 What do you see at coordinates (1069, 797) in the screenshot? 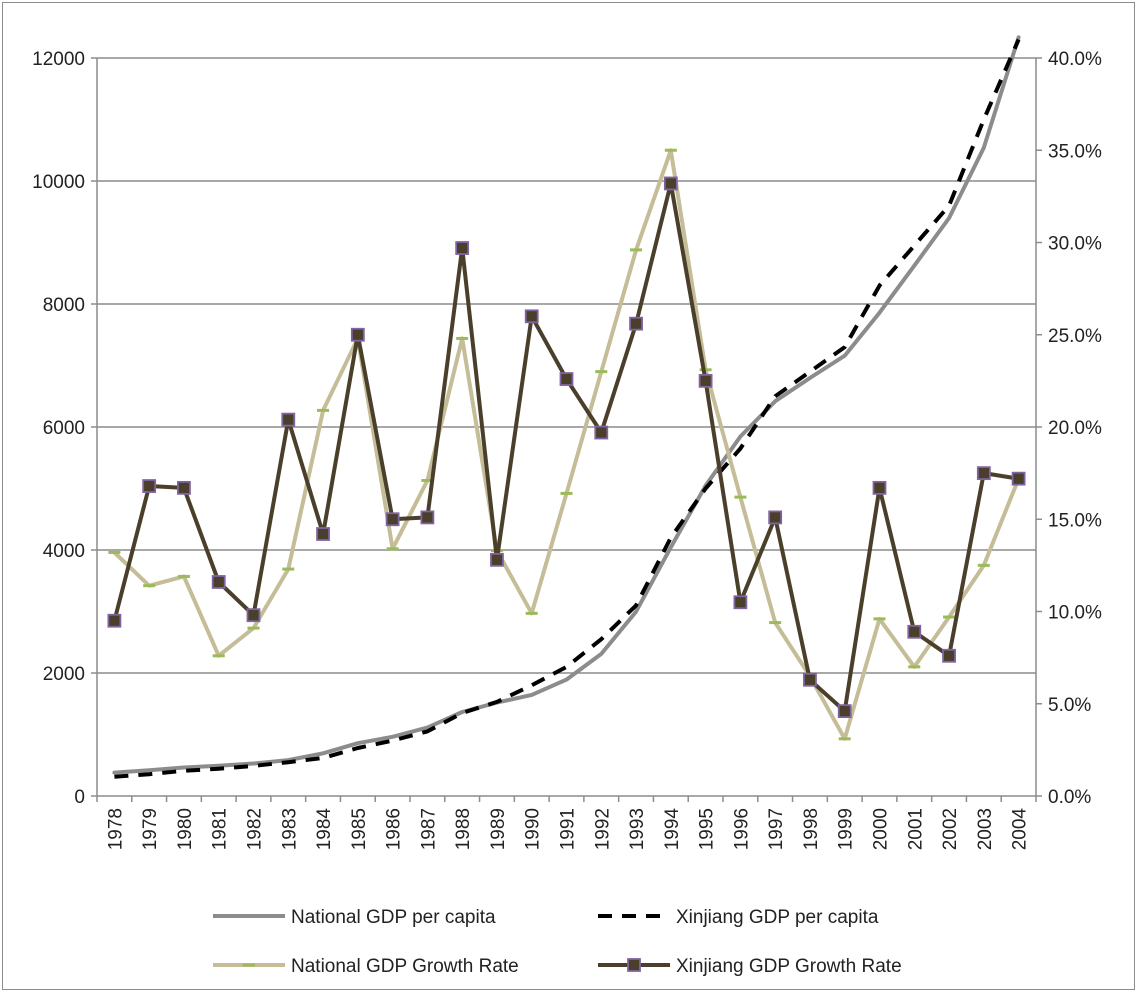
I see `right-tick-label: 0.0%` at bounding box center [1069, 797].